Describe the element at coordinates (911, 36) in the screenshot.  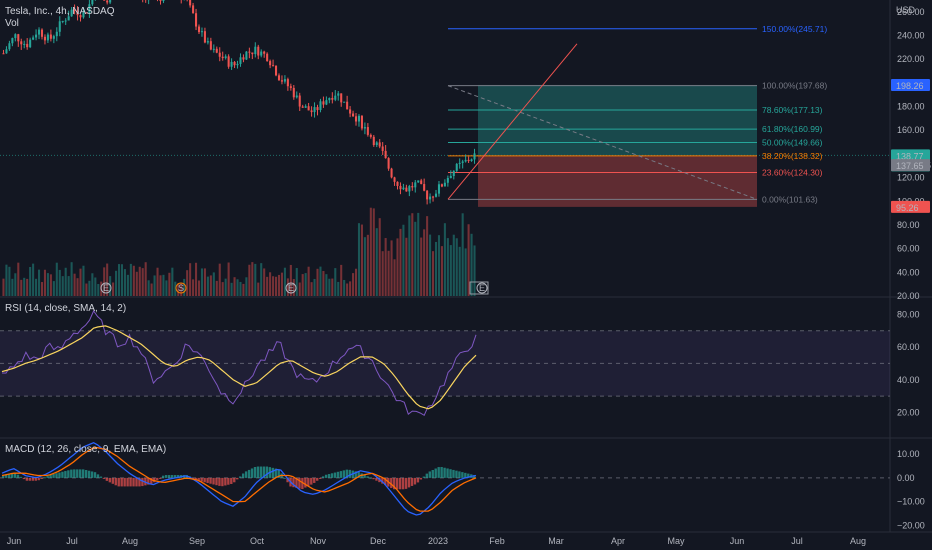
I see `price-axis-tick: 240.00` at that location.